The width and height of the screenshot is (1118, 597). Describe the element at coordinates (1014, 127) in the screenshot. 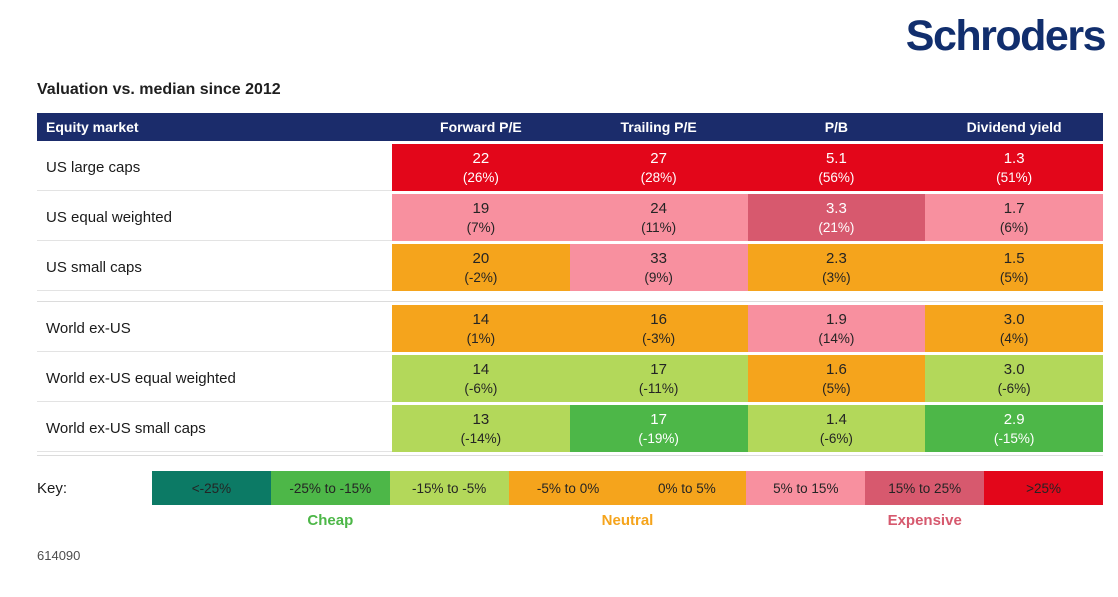

I see `column-header-dividend-yield: Dividend yield` at that location.